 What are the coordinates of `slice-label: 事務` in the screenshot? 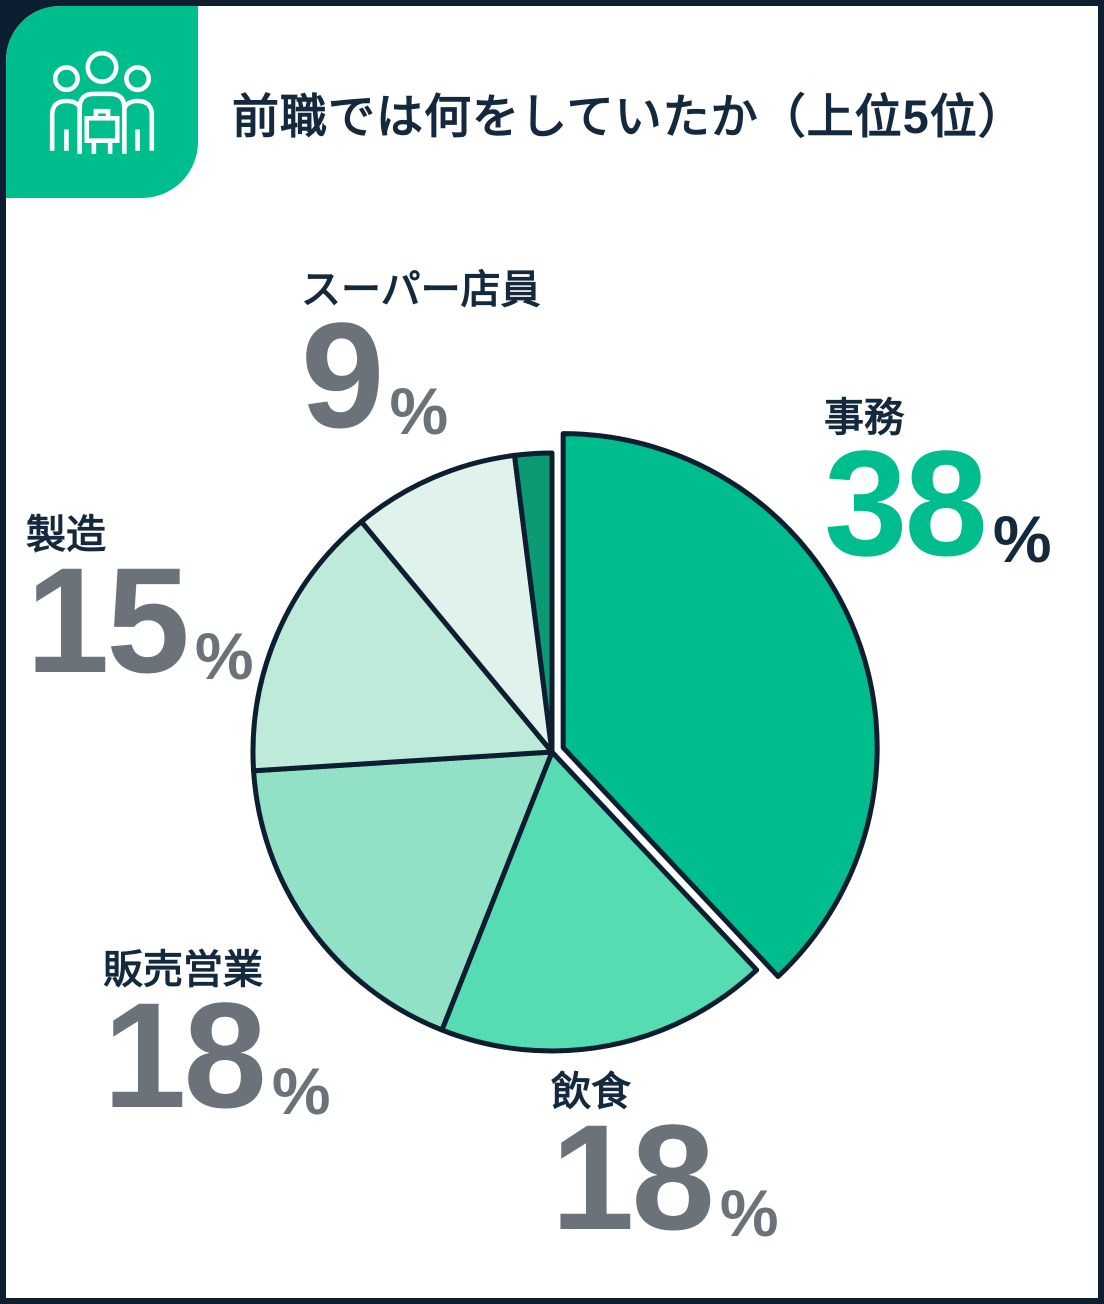 It's located at (864, 418).